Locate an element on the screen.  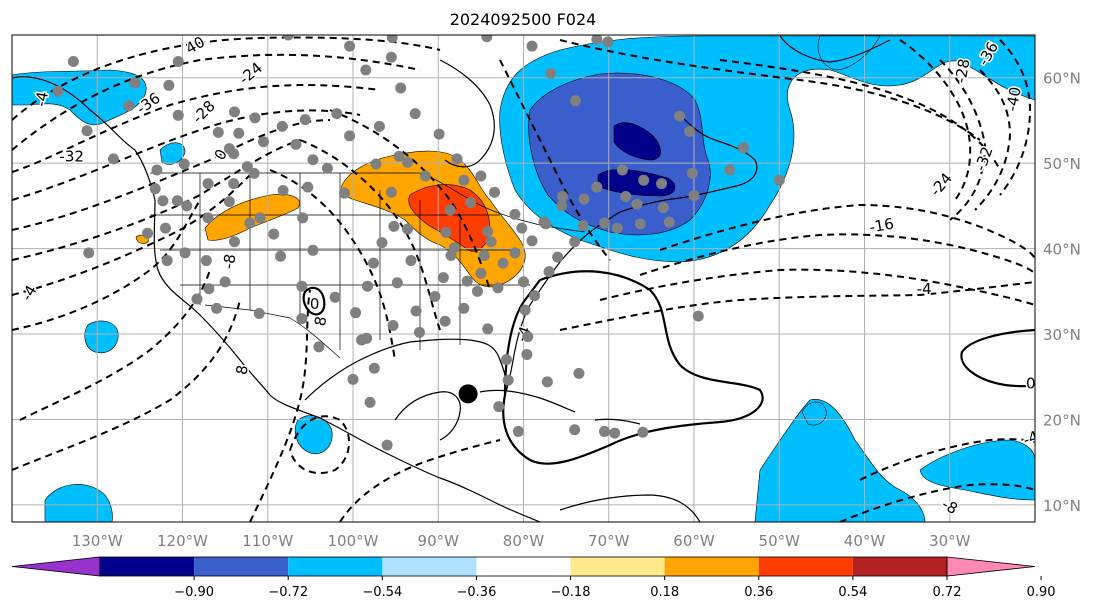
contour-label: -40 is located at coordinates (1014, 98).